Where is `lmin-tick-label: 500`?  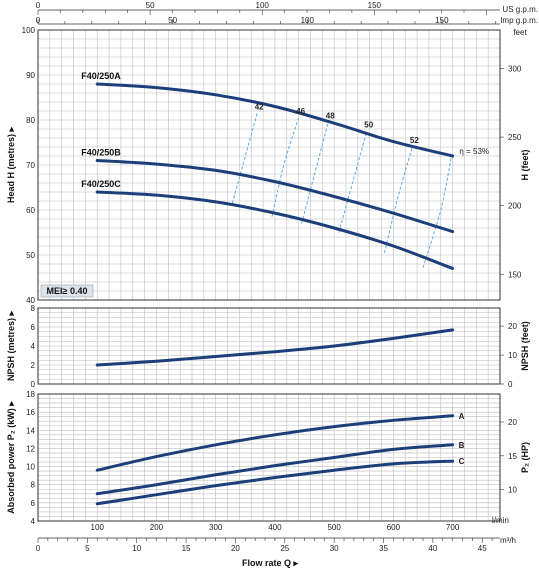 lmin-tick-label: 500 is located at coordinates (334, 527).